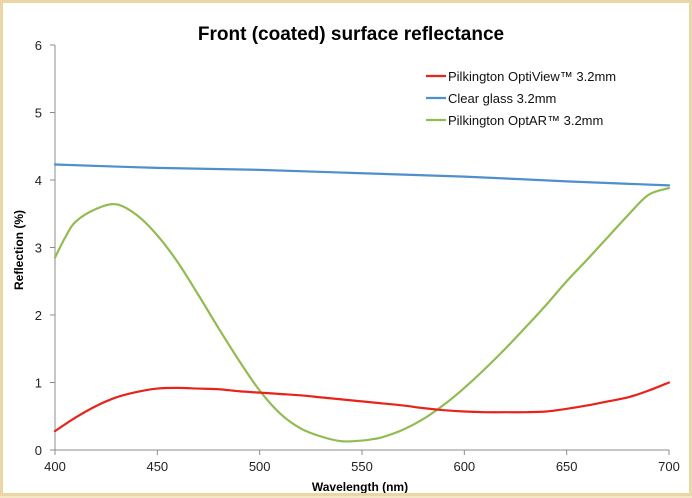 The height and width of the screenshot is (498, 692). What do you see at coordinates (502, 98) in the screenshot?
I see `legend-label: Clear glass 3.2mm` at bounding box center [502, 98].